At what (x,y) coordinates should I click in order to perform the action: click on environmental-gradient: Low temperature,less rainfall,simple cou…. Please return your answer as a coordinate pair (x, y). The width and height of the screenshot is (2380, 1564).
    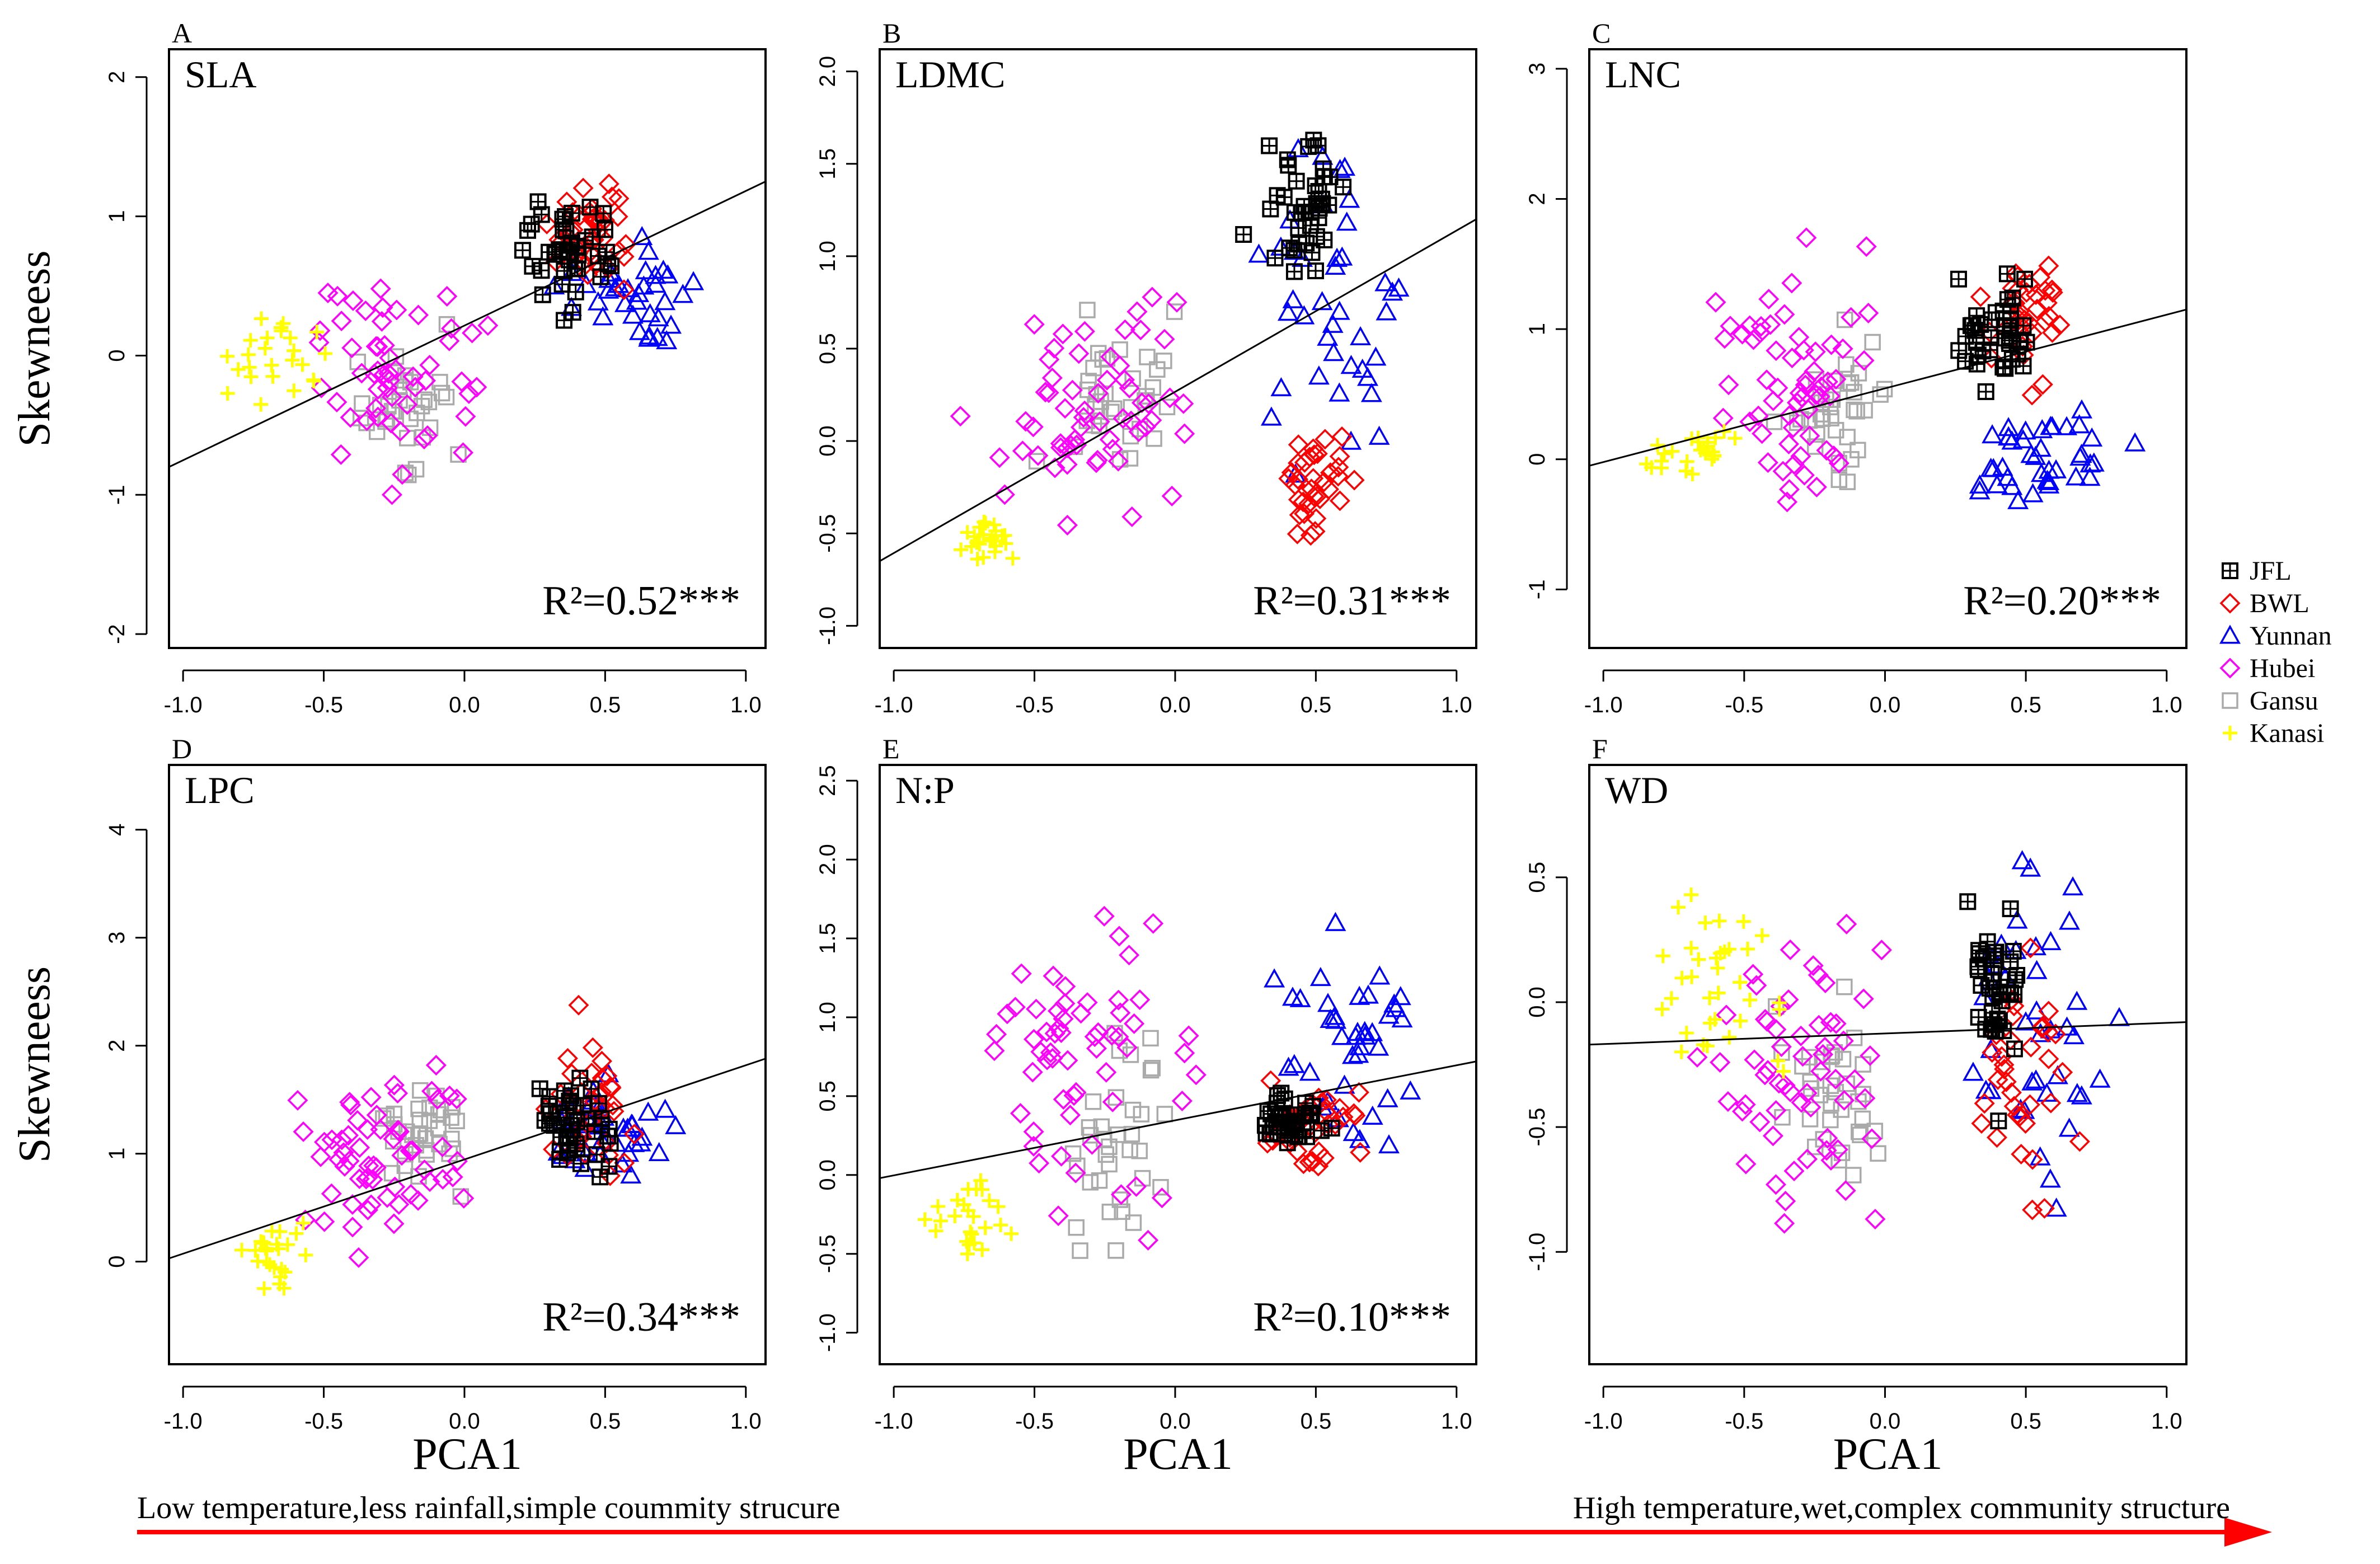
    Looking at the image, I should click on (1204, 1519).